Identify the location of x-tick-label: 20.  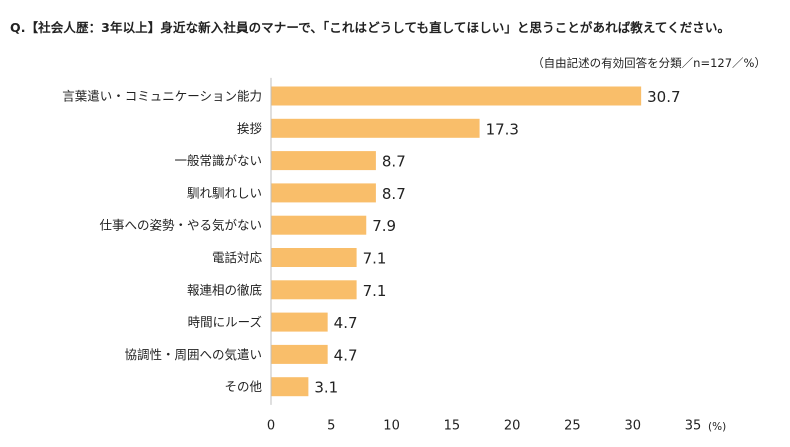
(512, 426).